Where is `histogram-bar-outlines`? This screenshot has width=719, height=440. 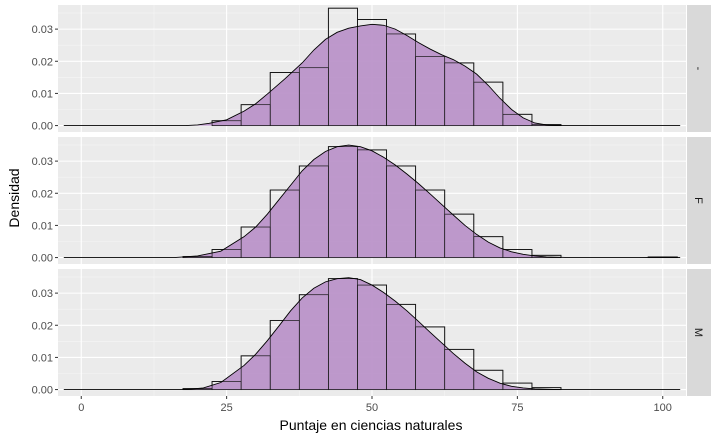 histogram-bar-outlines is located at coordinates (386, 66).